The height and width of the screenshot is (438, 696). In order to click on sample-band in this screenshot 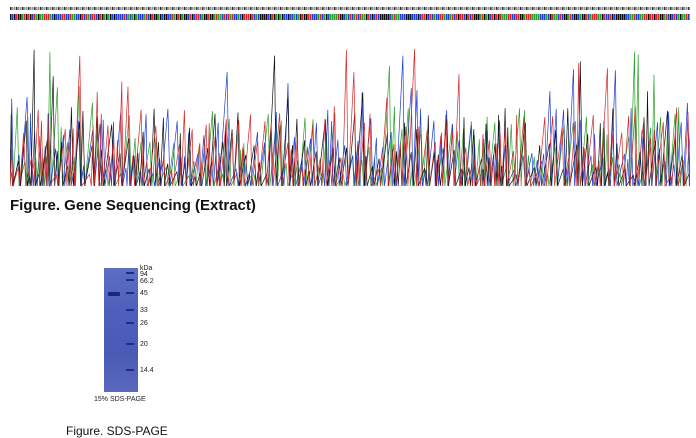, I will do `click(114, 294)`.